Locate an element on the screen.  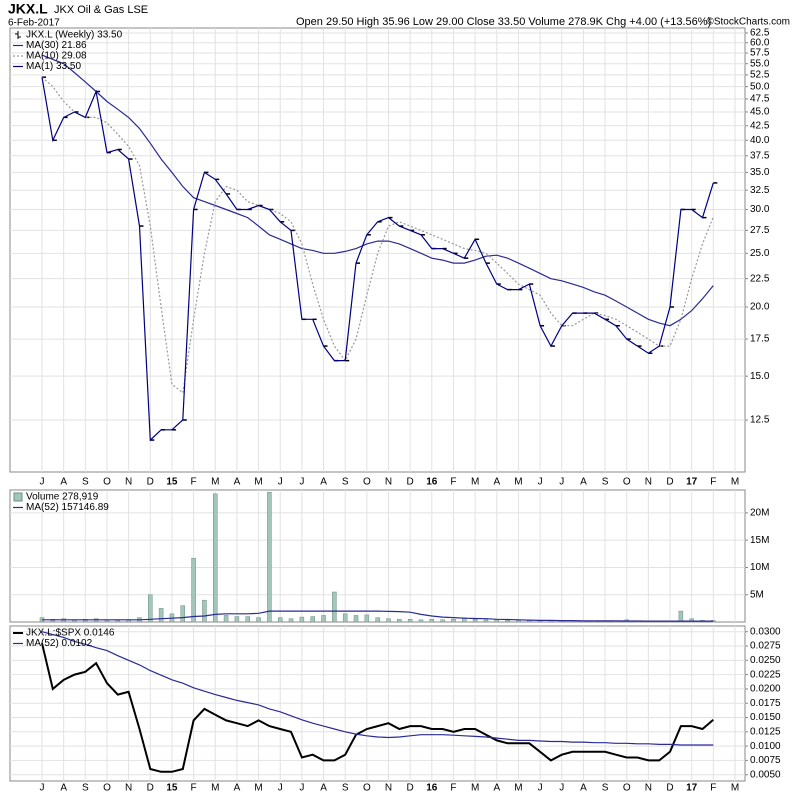
y-tick-label: 22.5 is located at coordinates (760, 278).